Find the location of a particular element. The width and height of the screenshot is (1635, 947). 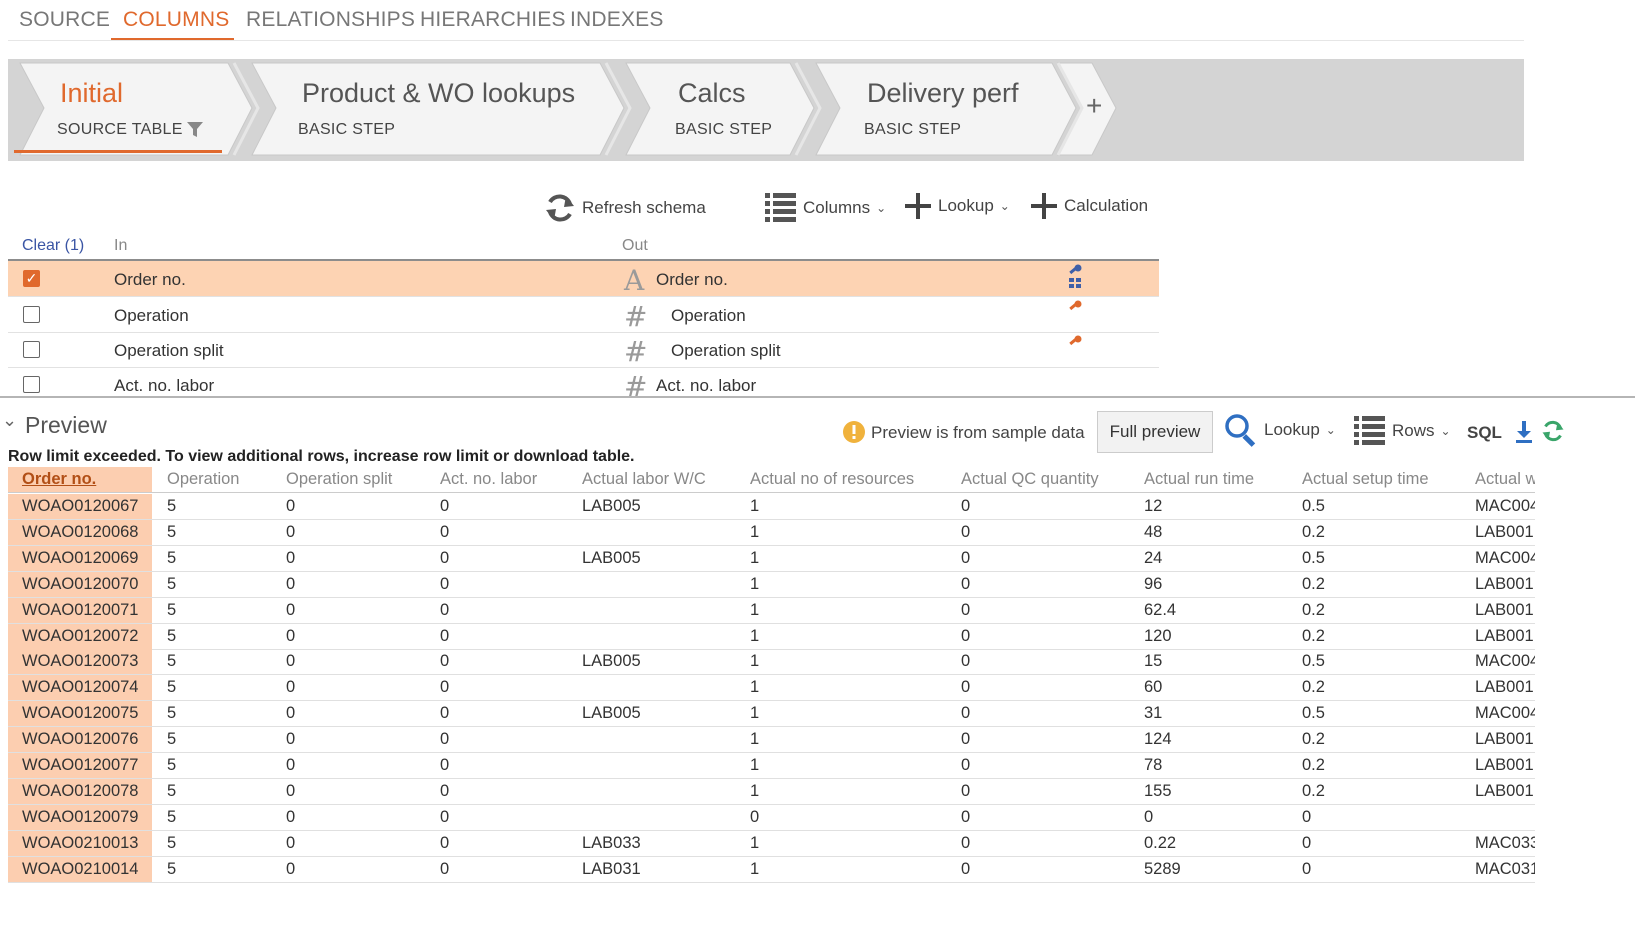

grid-header-cell: Actual run time is located at coordinates (1199, 479).